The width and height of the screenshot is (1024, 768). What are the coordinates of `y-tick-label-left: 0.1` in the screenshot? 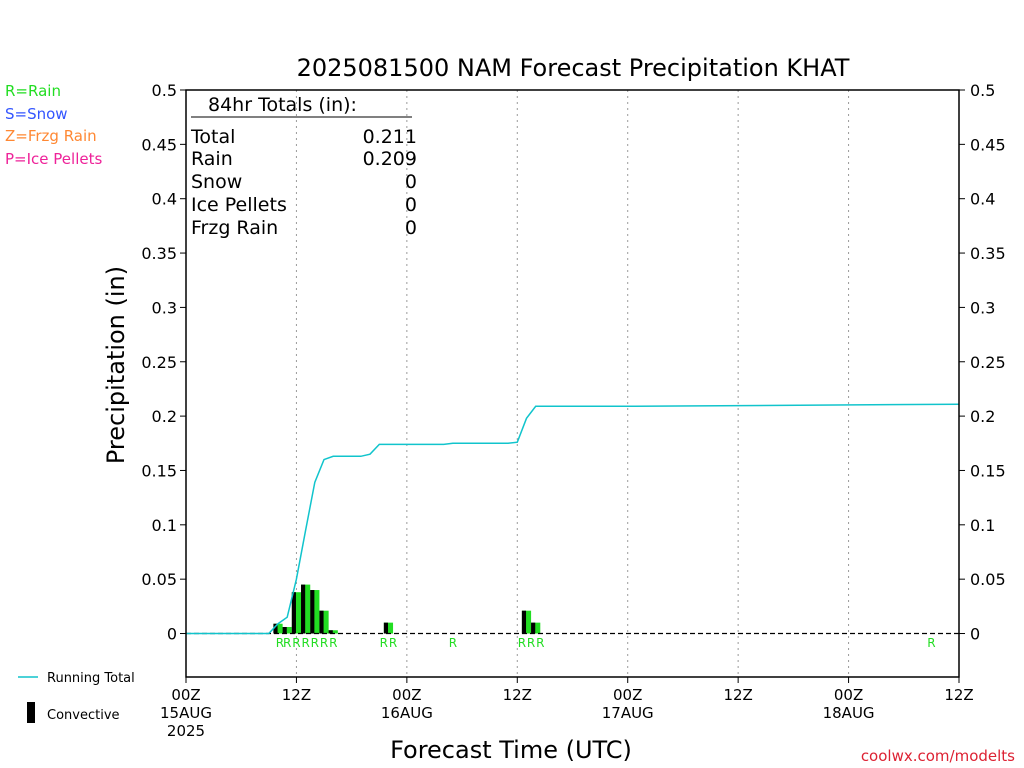 It's located at (164, 525).